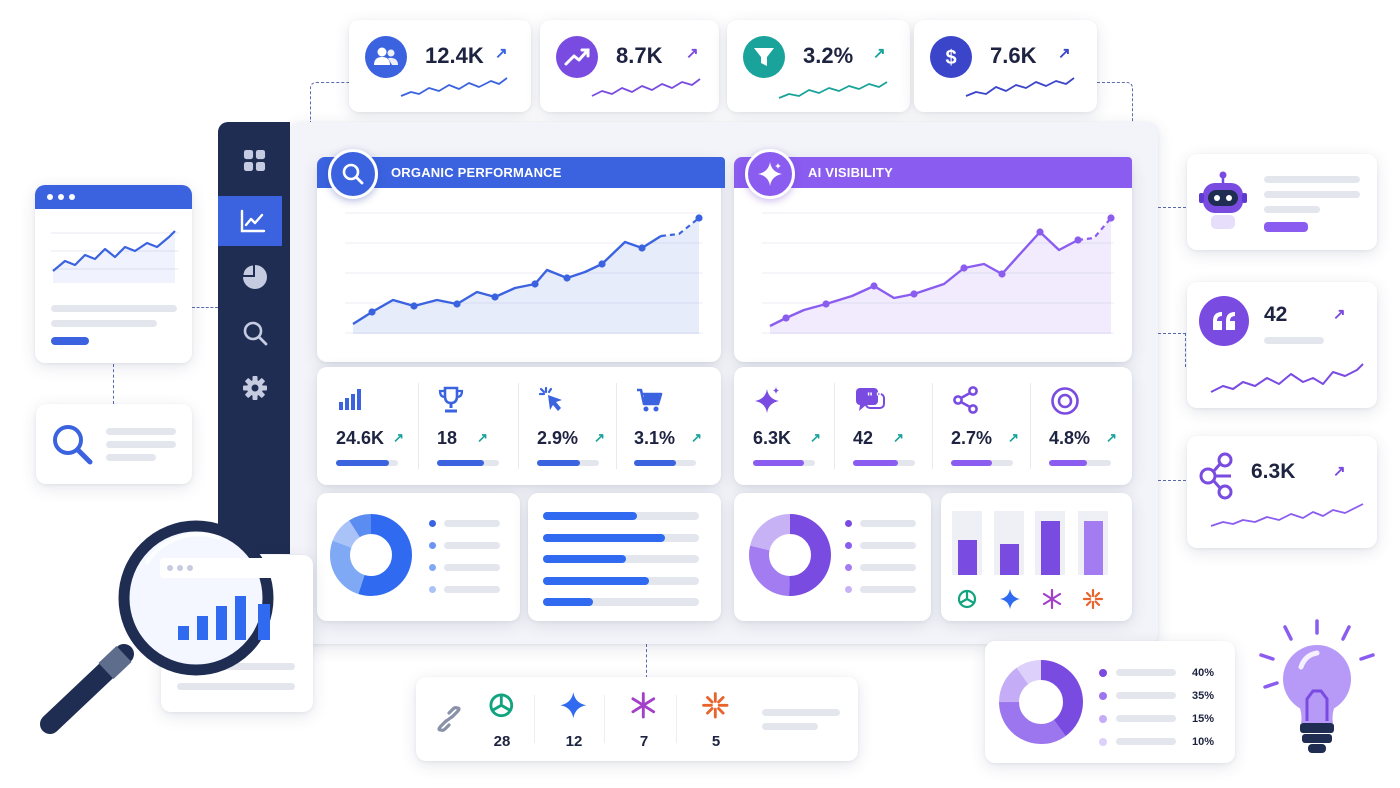  I want to click on organic-header, so click(521, 172).